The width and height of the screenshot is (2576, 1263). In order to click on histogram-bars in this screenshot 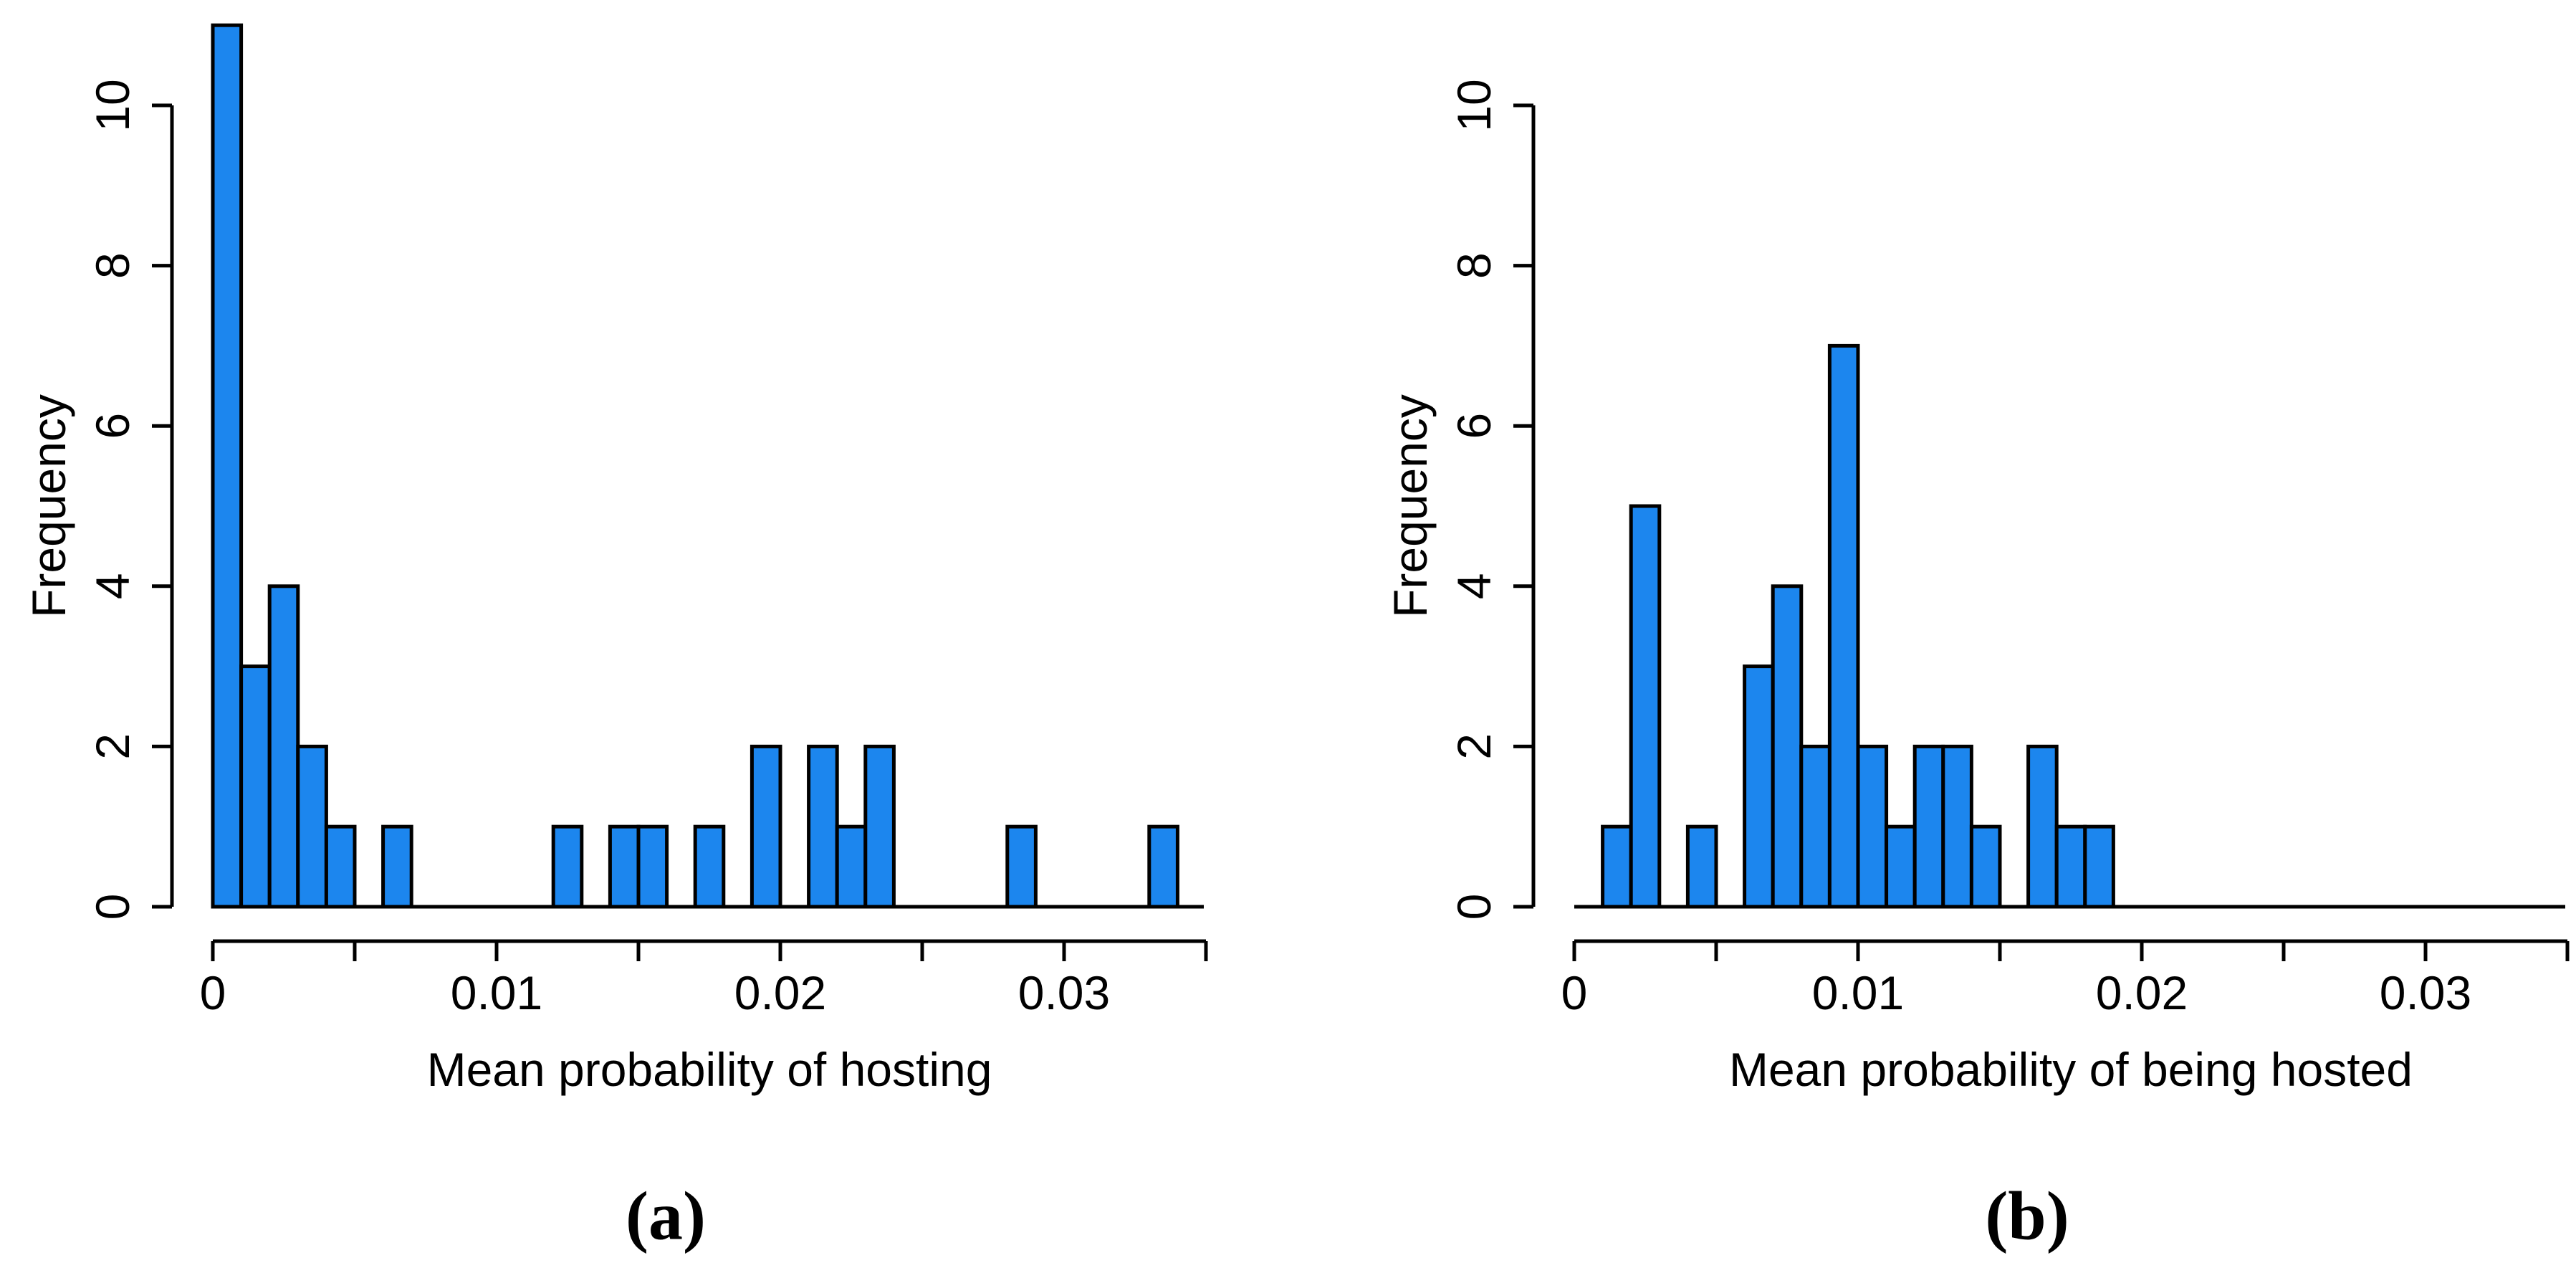, I will do `click(1858, 626)`.